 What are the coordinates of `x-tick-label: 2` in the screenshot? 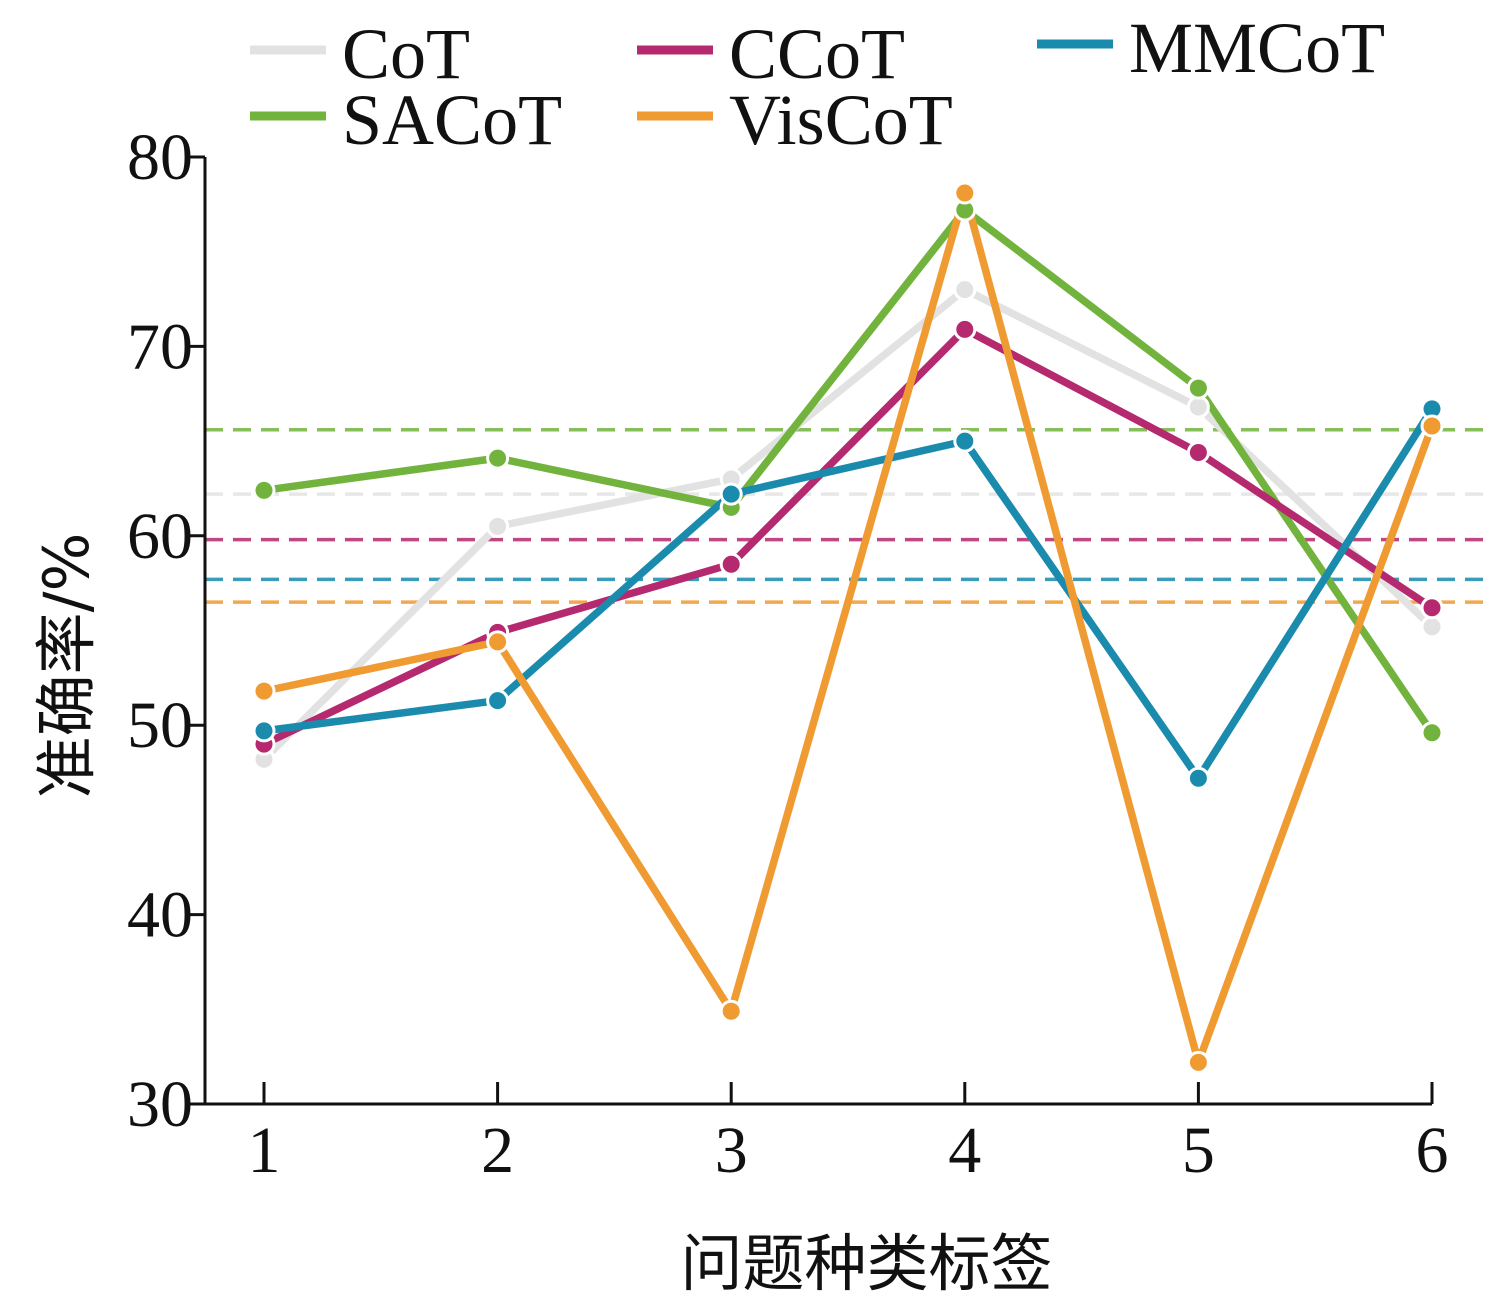 It's located at (497, 1150).